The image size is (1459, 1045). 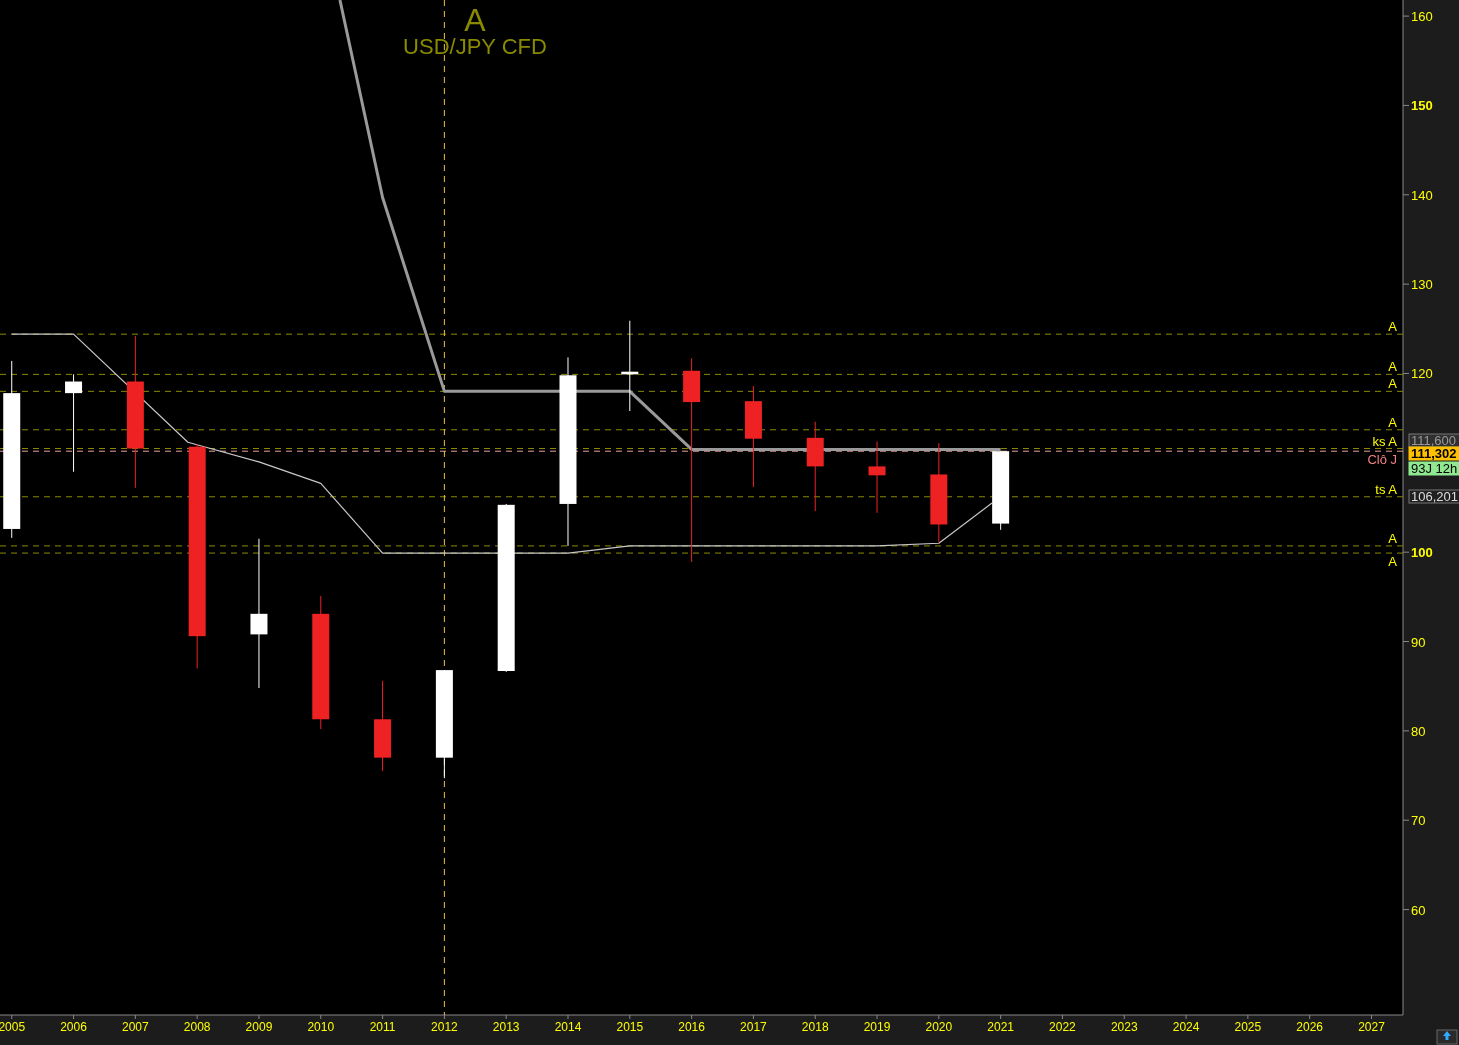 I want to click on x-tick-label: 2009, so click(x=259, y=1027).